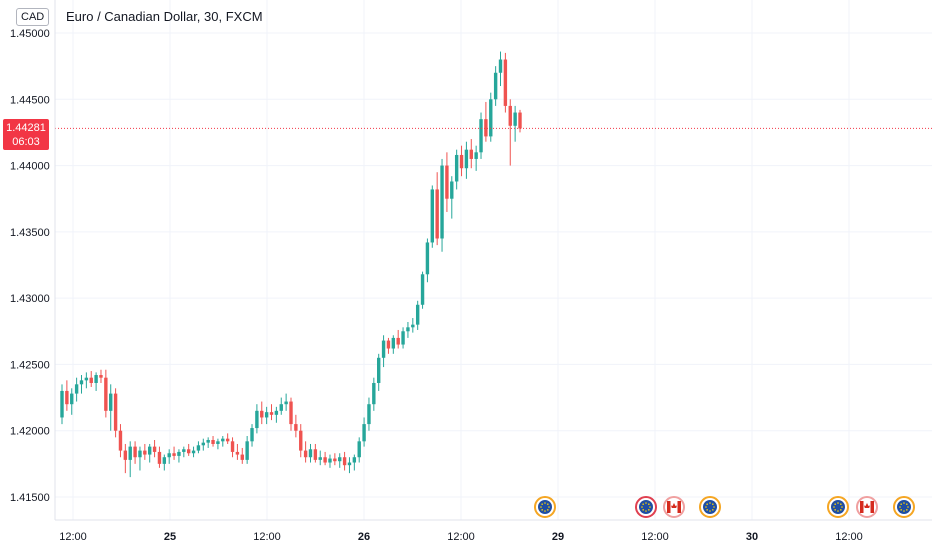 The width and height of the screenshot is (932, 550). What do you see at coordinates (30, 100) in the screenshot?
I see `y-tick-label: 1.44500` at bounding box center [30, 100].